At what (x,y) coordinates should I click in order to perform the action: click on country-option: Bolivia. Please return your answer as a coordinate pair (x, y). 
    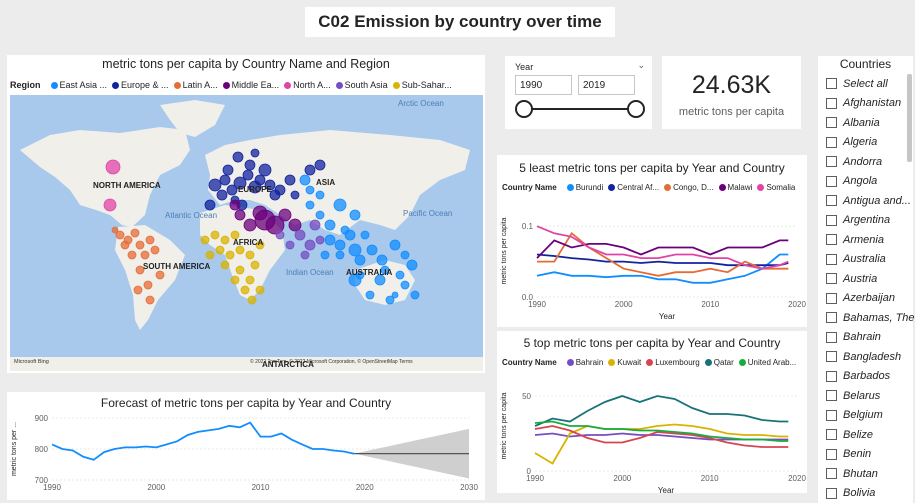
    Looking at the image, I should click on (866, 493).